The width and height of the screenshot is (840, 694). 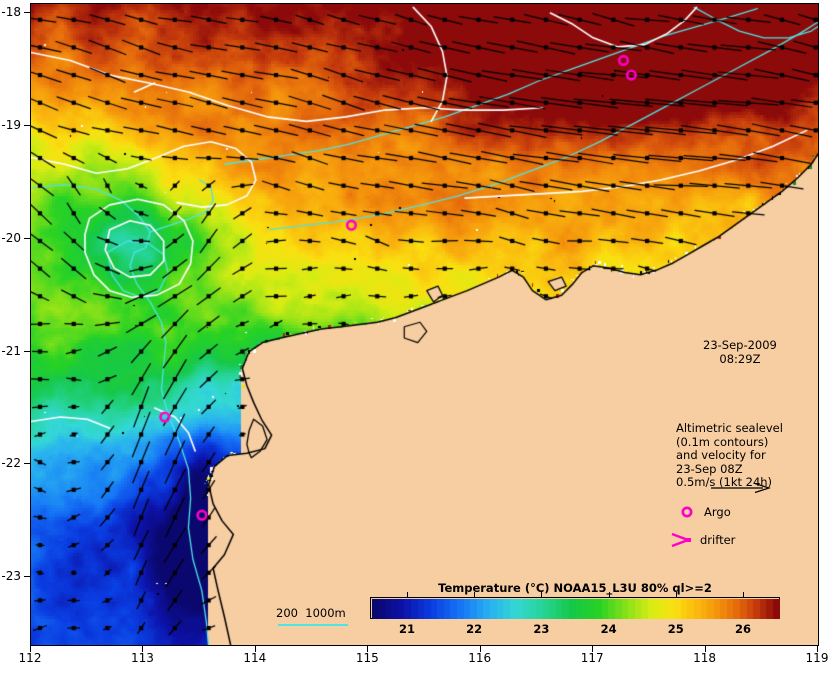 I want to click on x-tick-label-114: 114, so click(x=255, y=658).